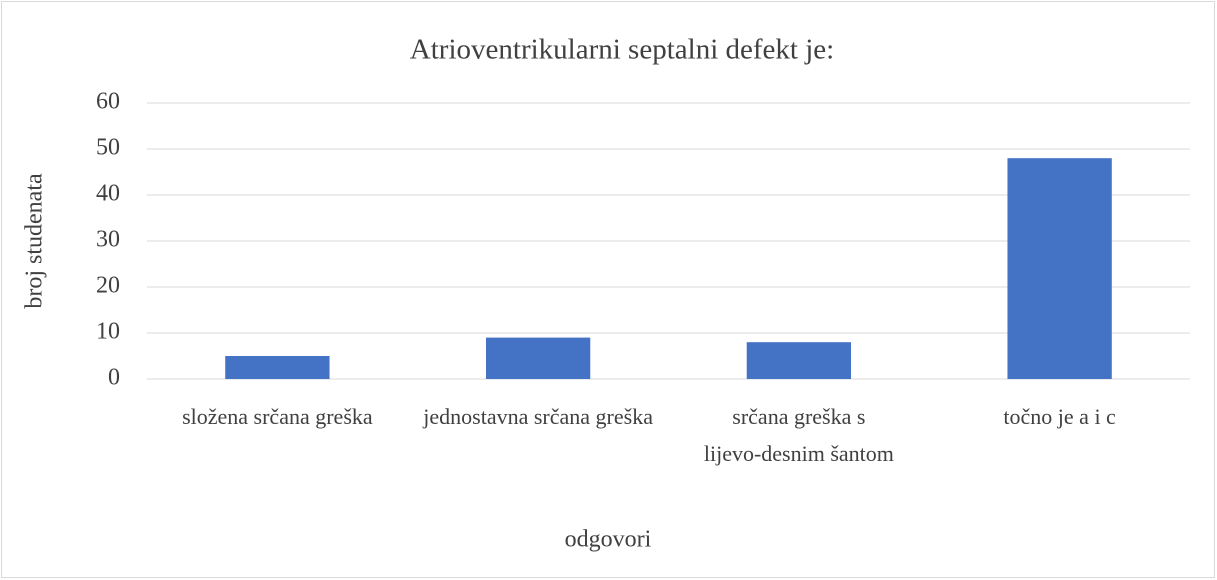  What do you see at coordinates (108, 332) in the screenshot?
I see `y-tick-label: 10` at bounding box center [108, 332].